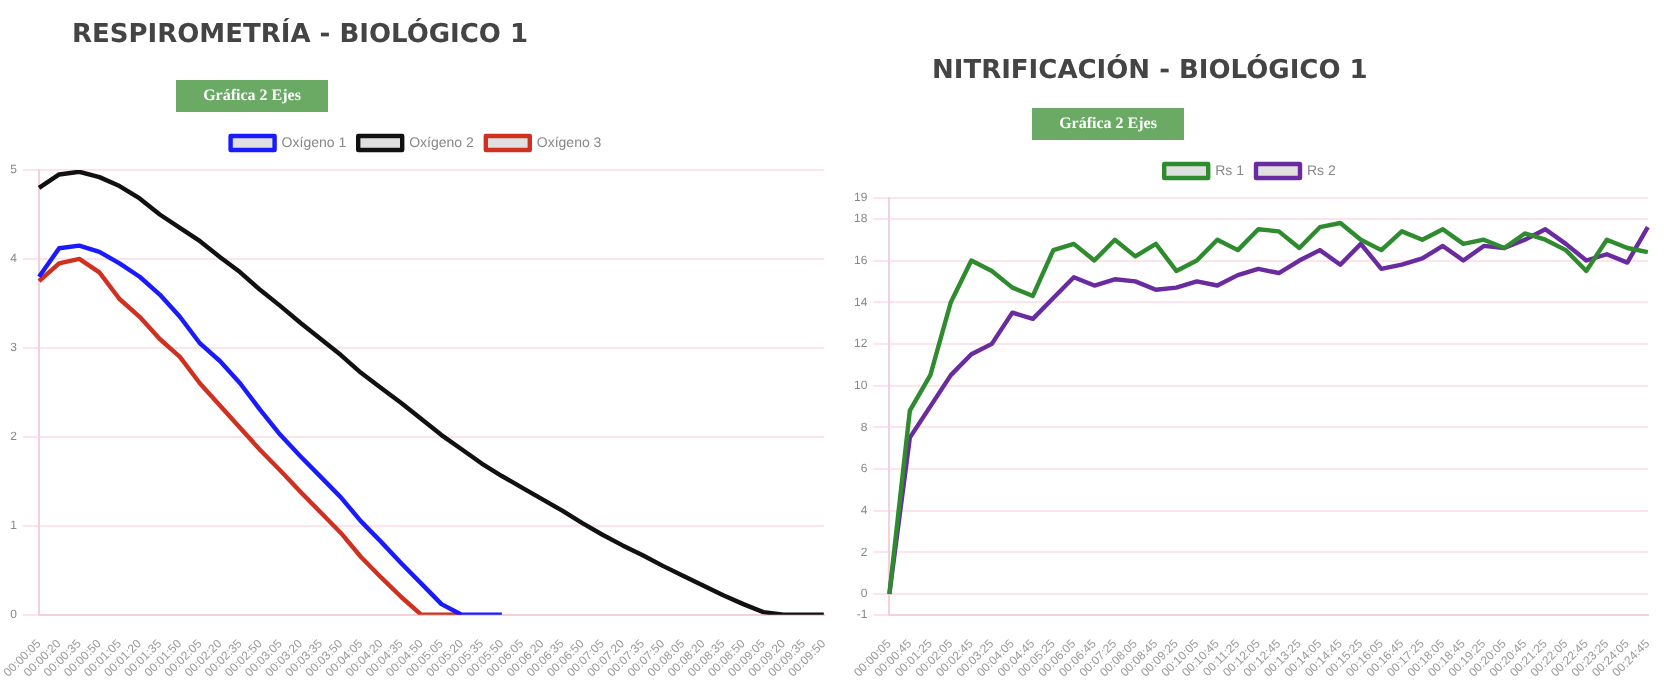 The height and width of the screenshot is (686, 1664). I want to click on chart-title: RESPIROMETRÍA - BIOLÓGICO 1, so click(300, 35).